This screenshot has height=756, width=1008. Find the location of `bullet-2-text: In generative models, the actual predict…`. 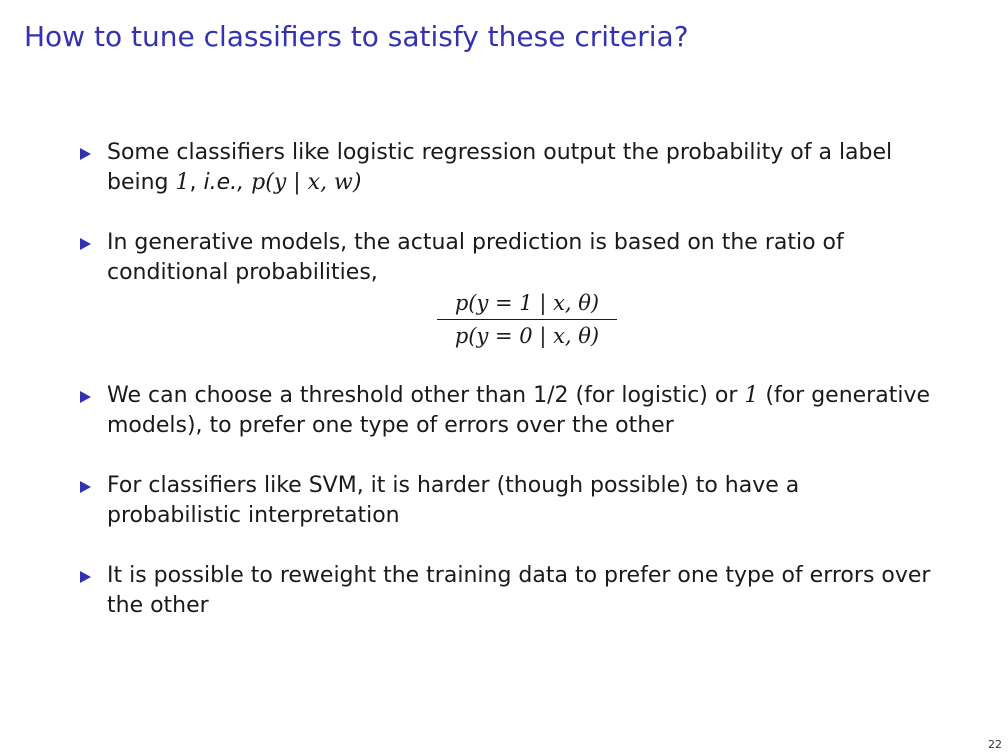

bullet-2-text: In generative models, the actual predict… is located at coordinates (475, 257).